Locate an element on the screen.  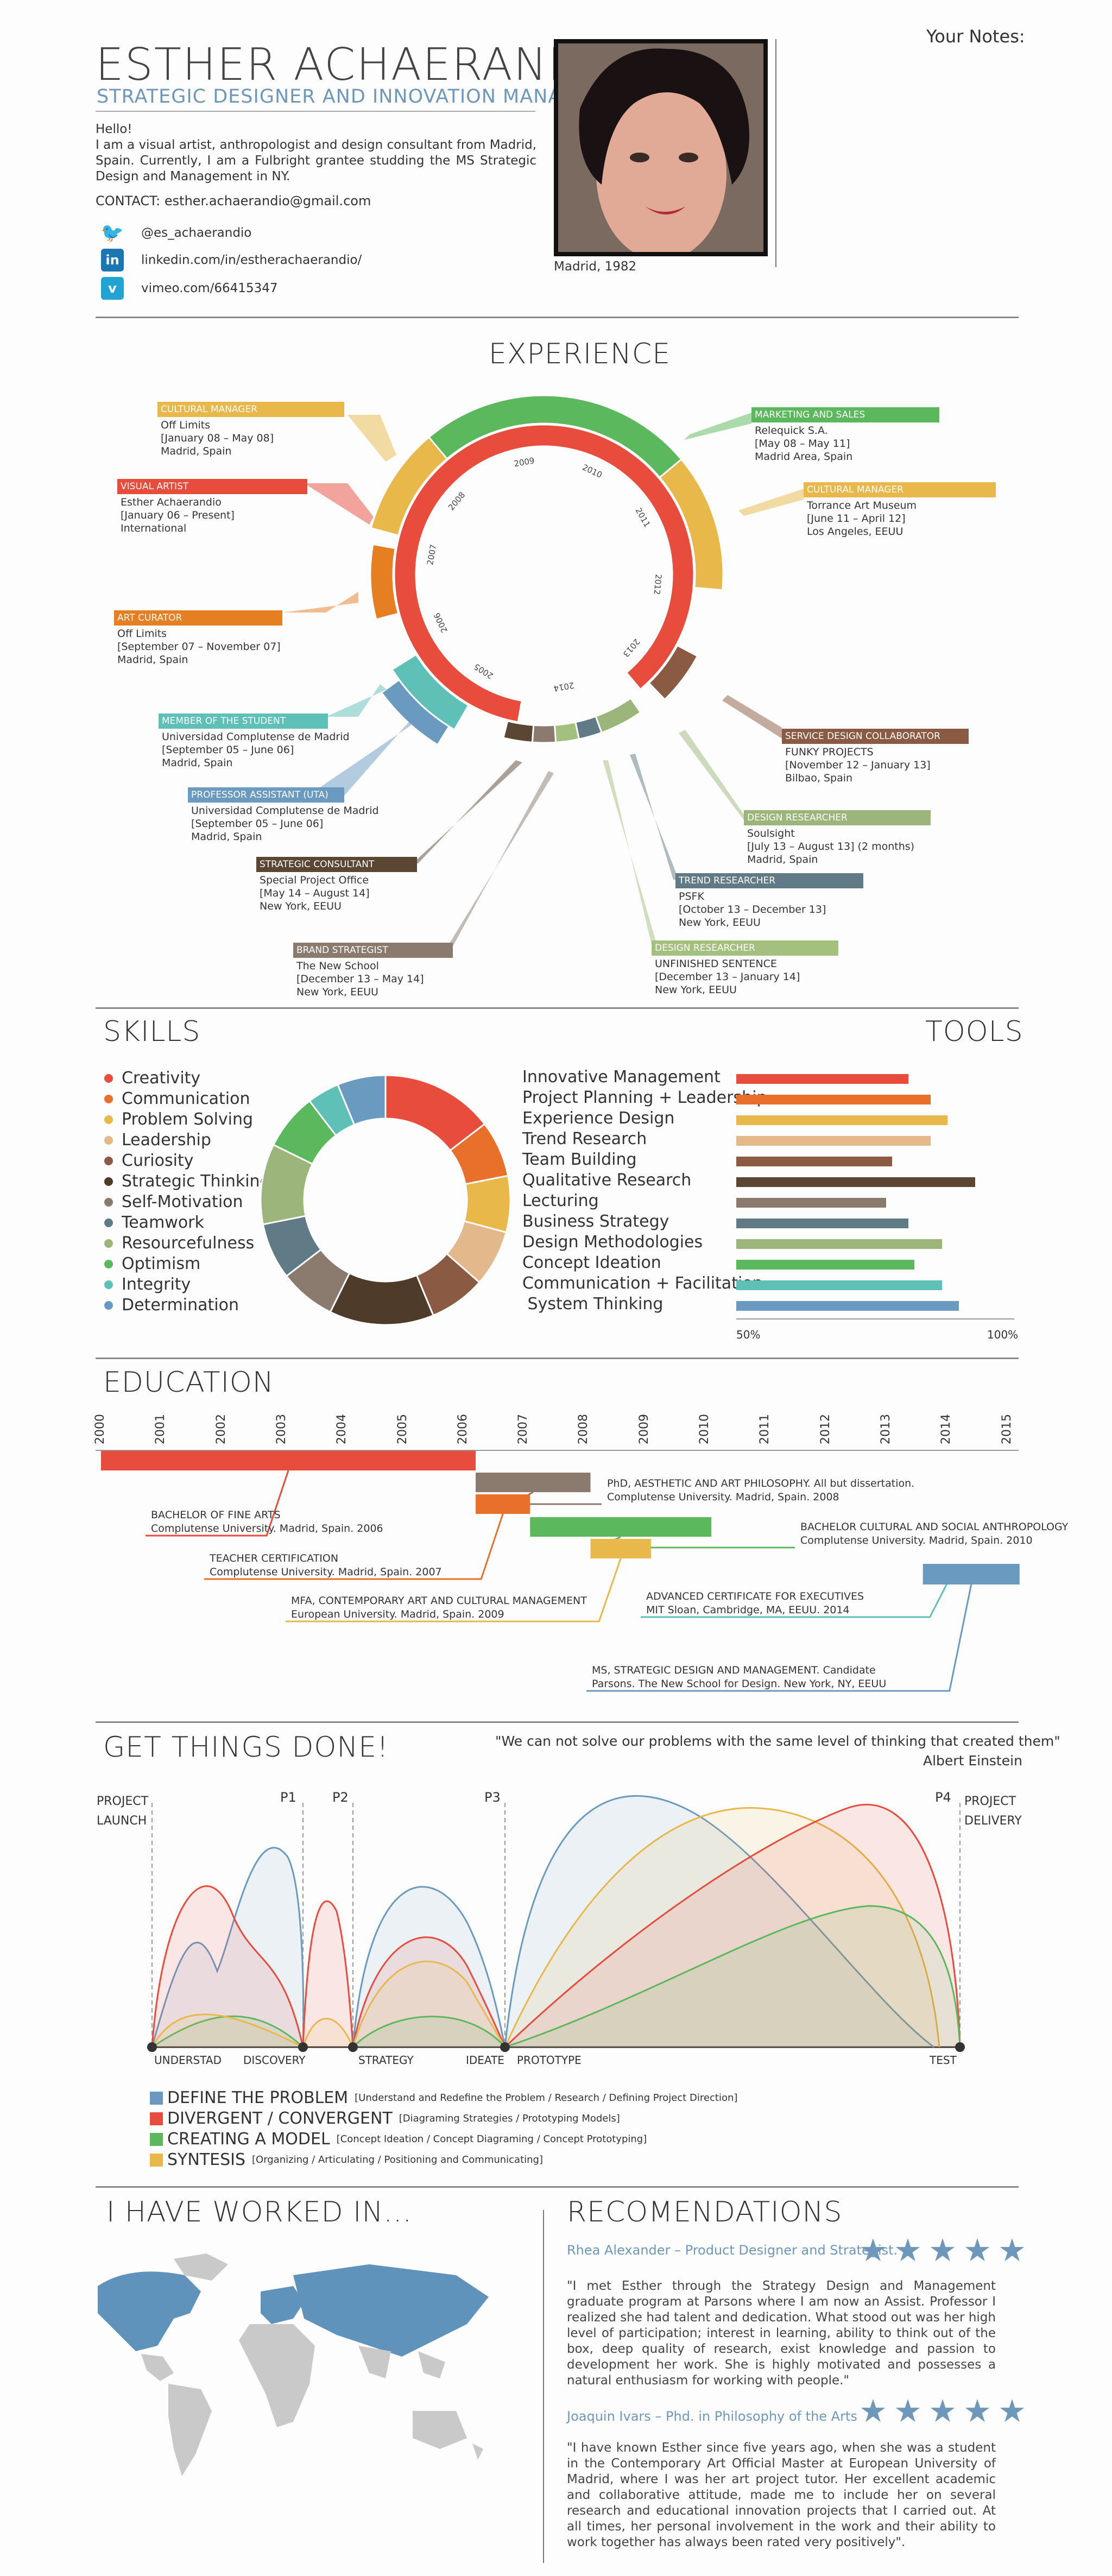
experience-role-label: BRAND STRATEGIST is located at coordinates (373, 950).